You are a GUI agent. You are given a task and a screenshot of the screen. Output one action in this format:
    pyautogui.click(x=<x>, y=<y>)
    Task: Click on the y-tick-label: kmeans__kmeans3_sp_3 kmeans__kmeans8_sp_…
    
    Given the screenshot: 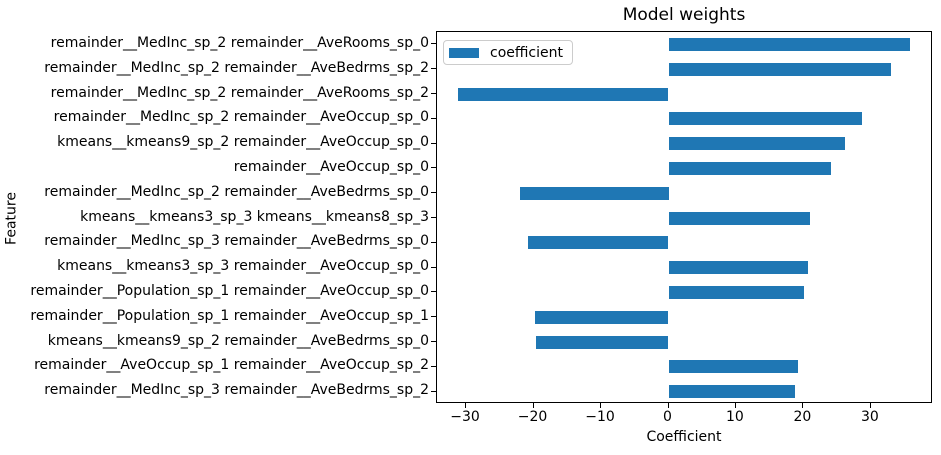 What is the action you would take?
    pyautogui.click(x=254, y=216)
    